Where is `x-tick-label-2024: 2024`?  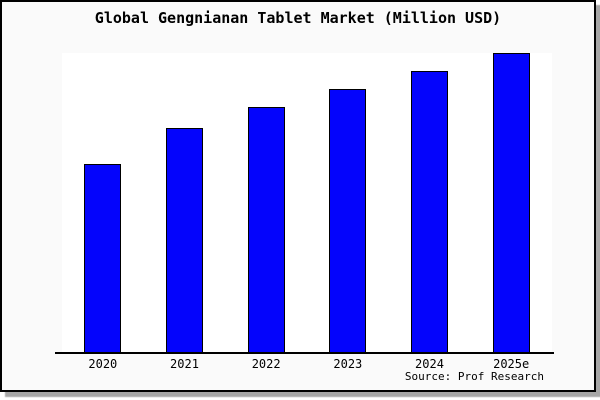 x-tick-label-2024: 2024 is located at coordinates (429, 364).